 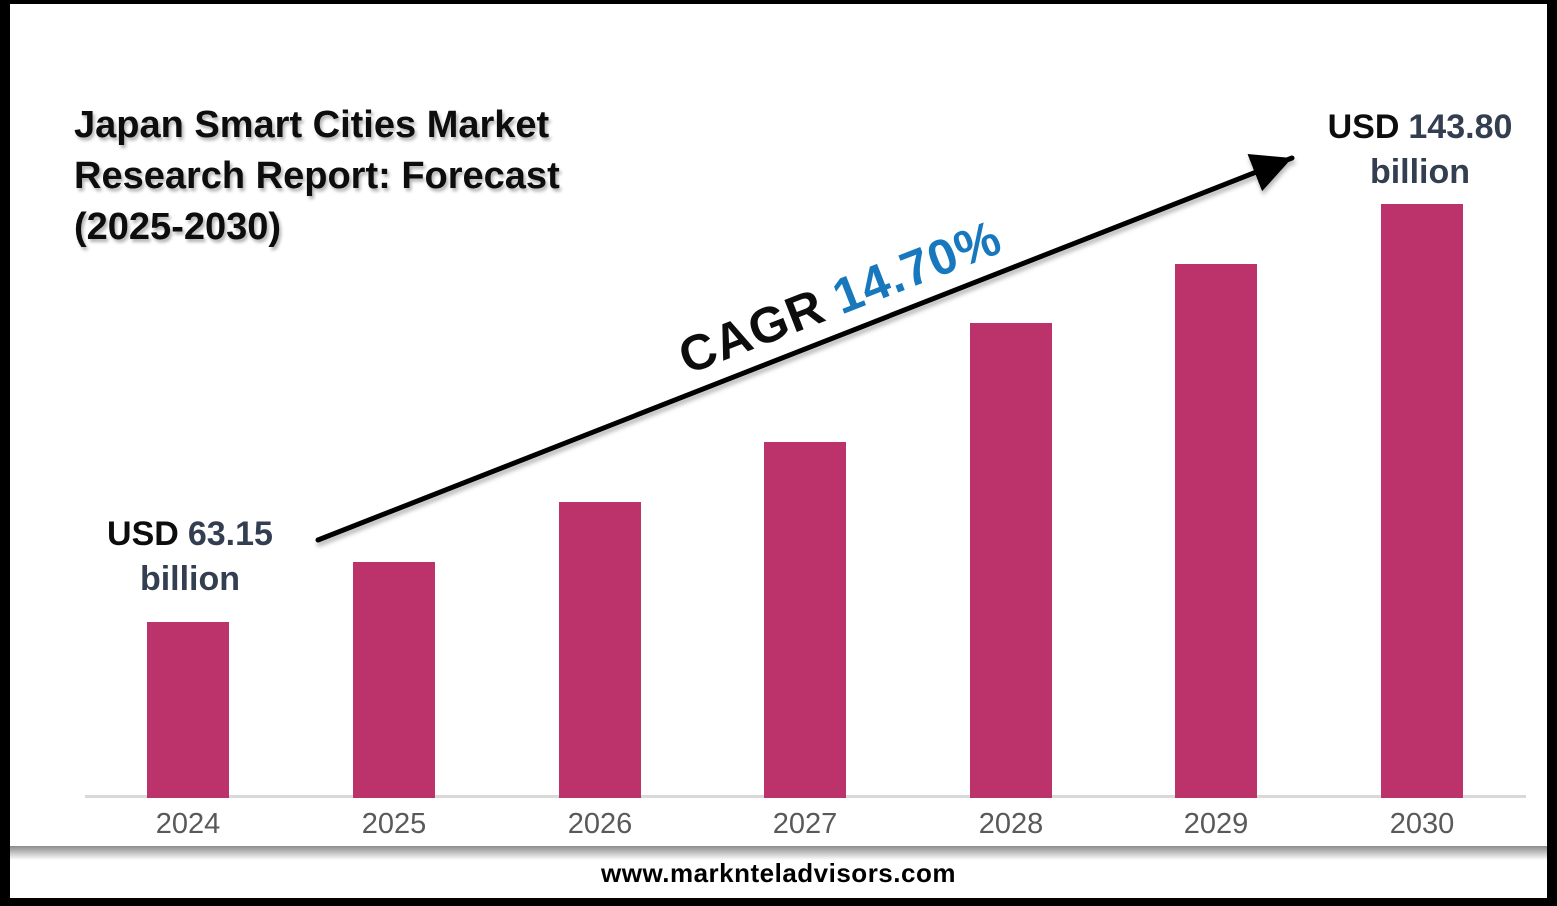 What do you see at coordinates (5, 453) in the screenshot?
I see `frame-border-left` at bounding box center [5, 453].